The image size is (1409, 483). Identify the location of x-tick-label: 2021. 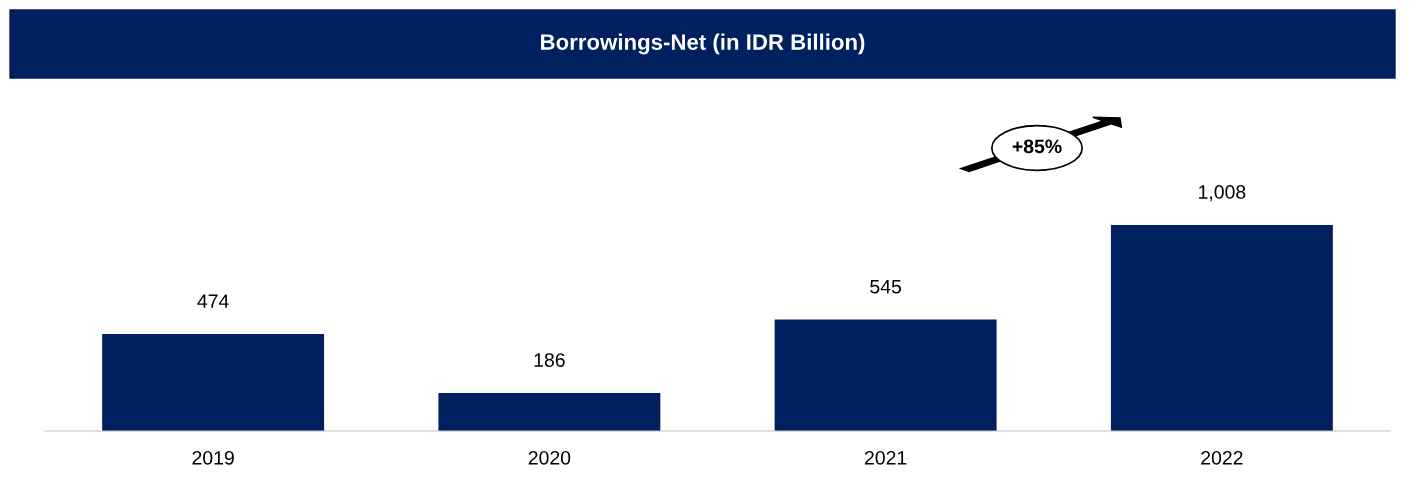
(885, 457).